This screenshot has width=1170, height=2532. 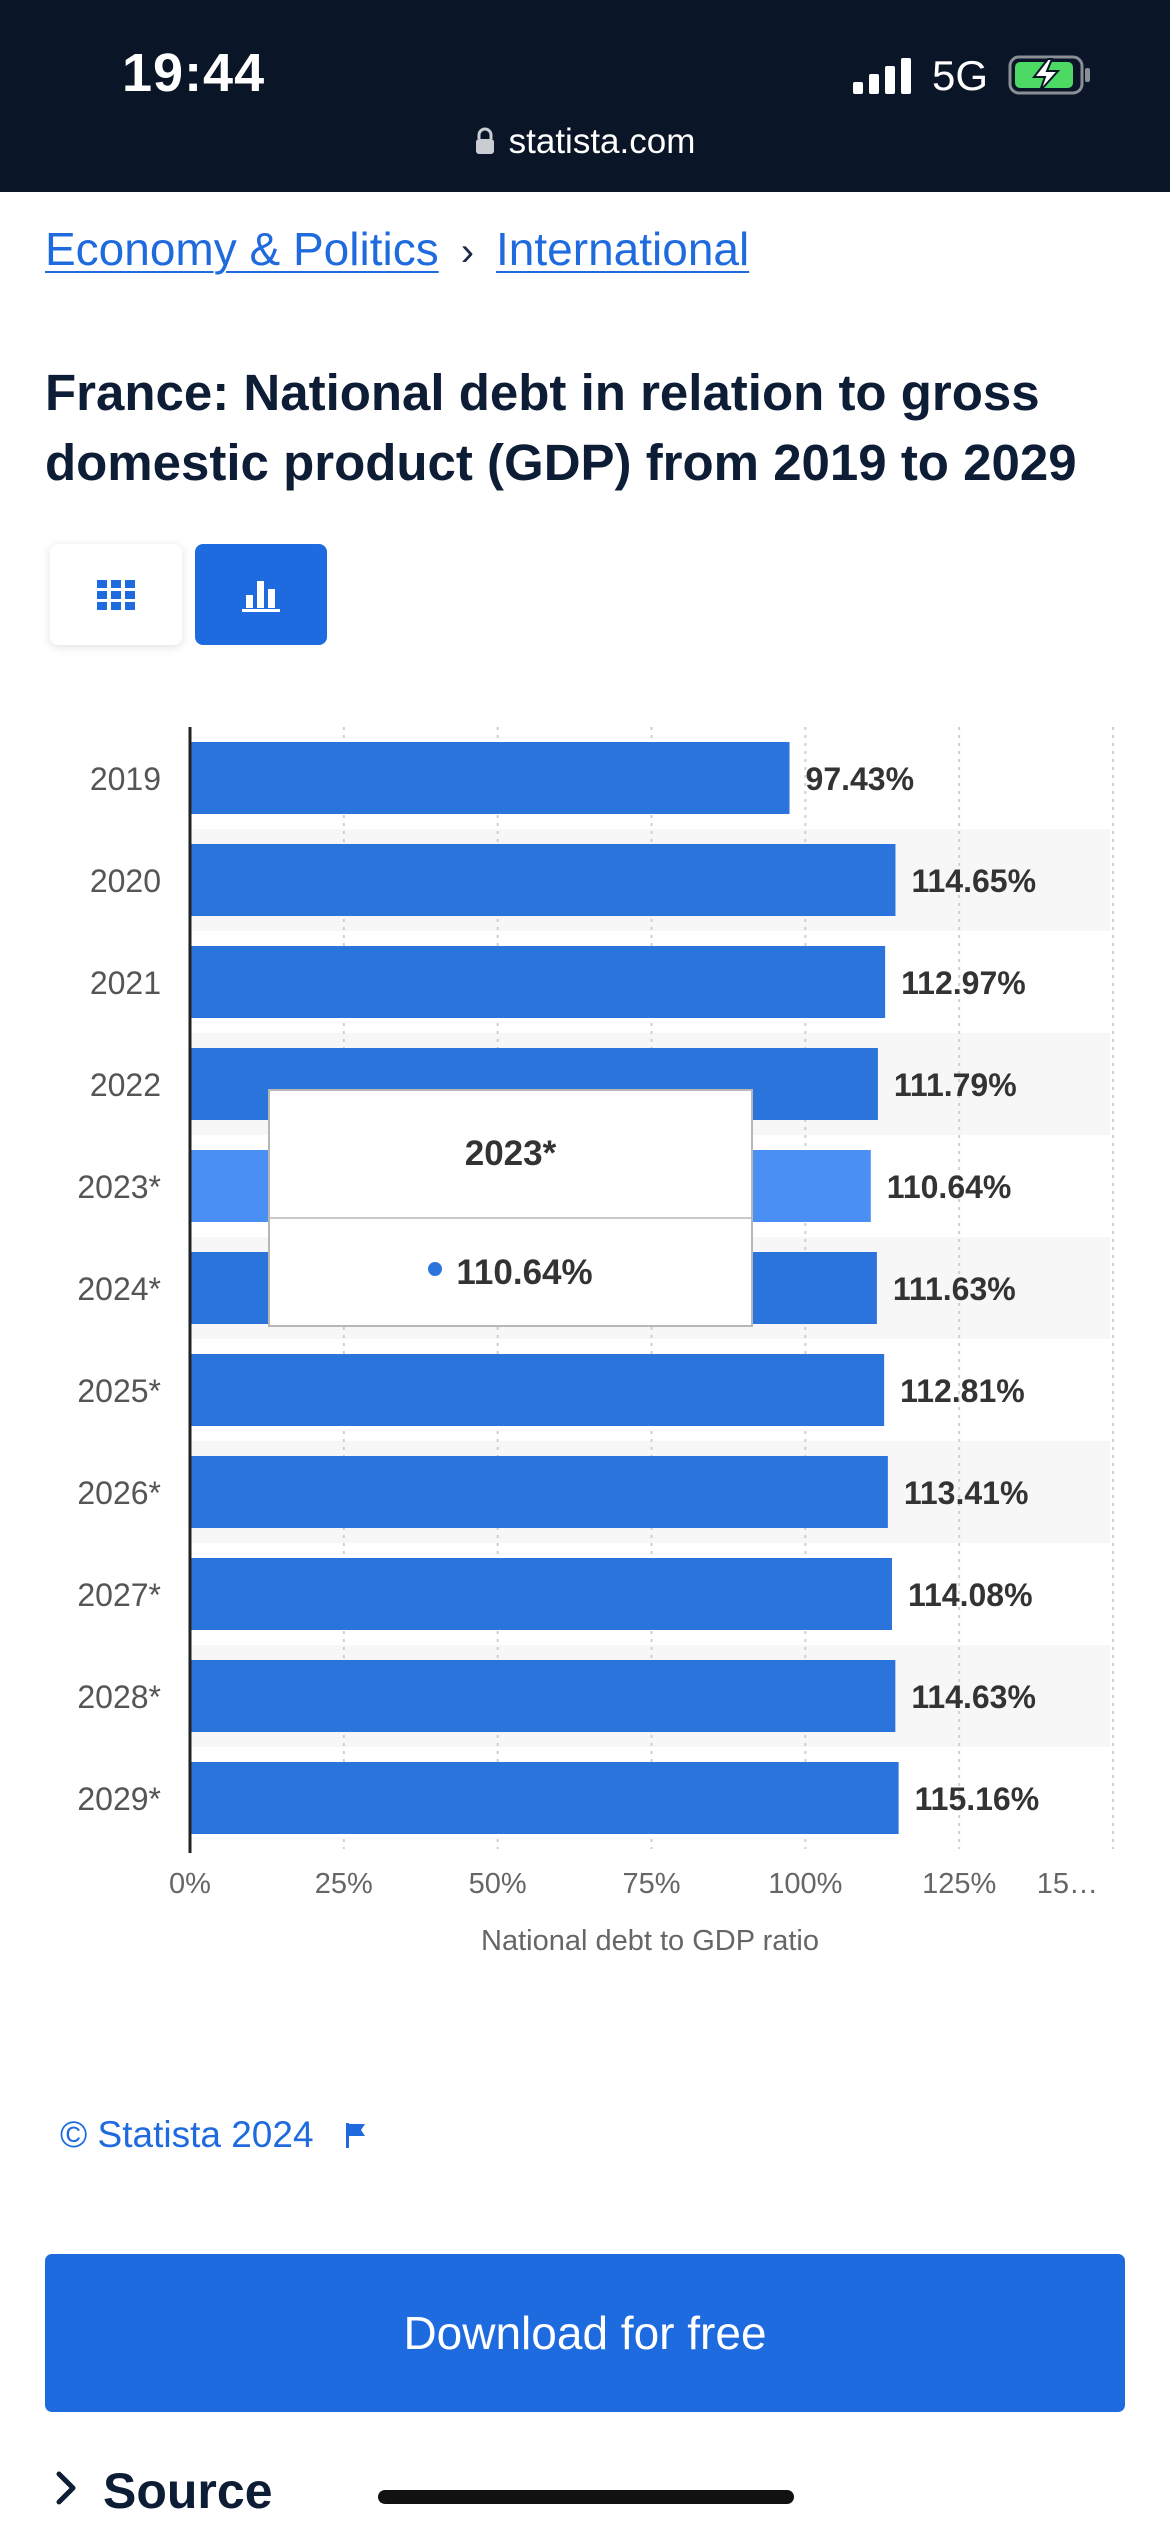 I want to click on x-tick-label: 50%, so click(x=498, y=1884).